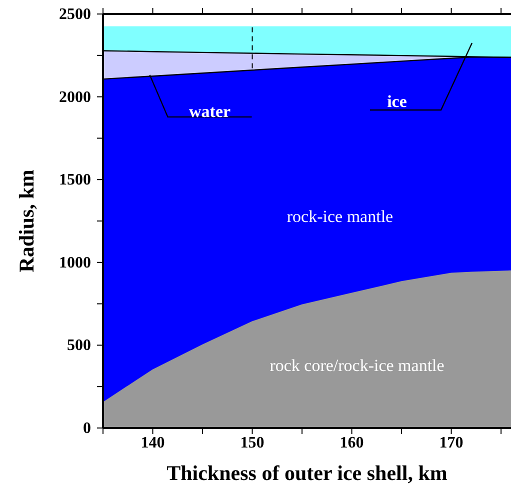  What do you see at coordinates (451, 443) in the screenshot?
I see `x-tick-label: 170` at bounding box center [451, 443].